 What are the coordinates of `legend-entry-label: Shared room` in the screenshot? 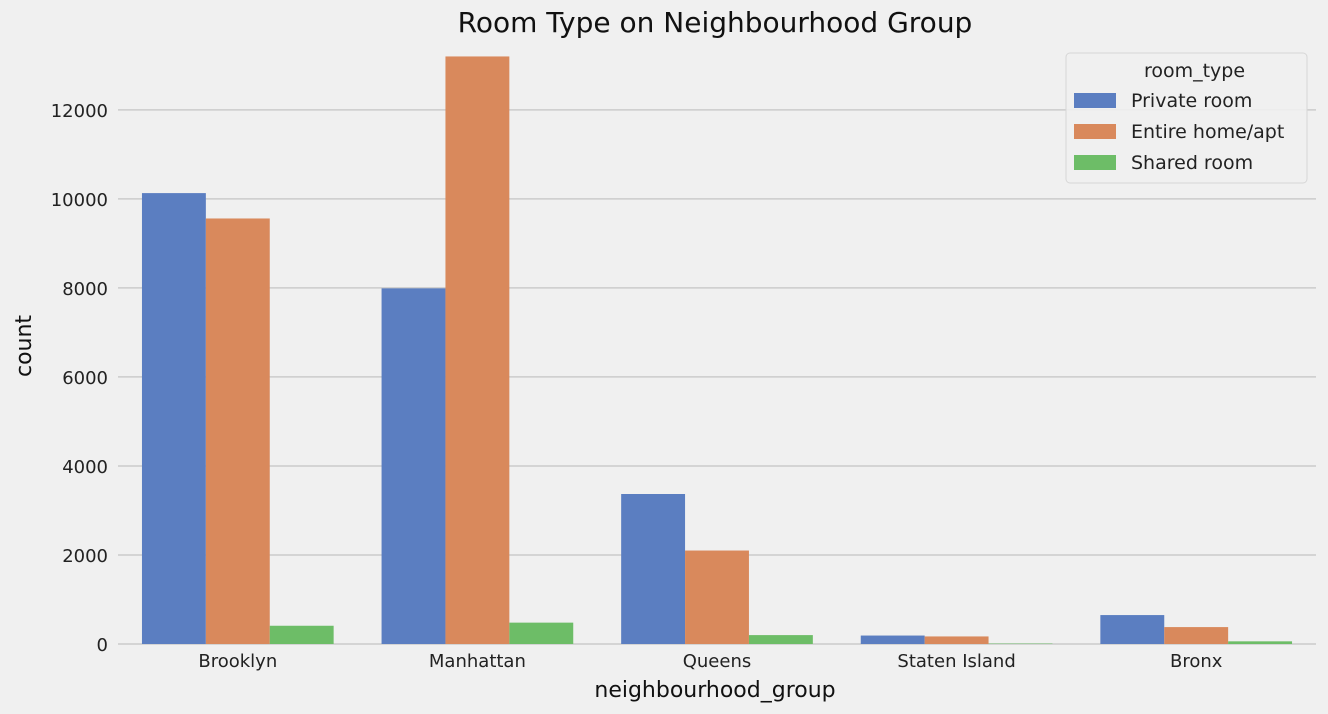 It's located at (1192, 163).